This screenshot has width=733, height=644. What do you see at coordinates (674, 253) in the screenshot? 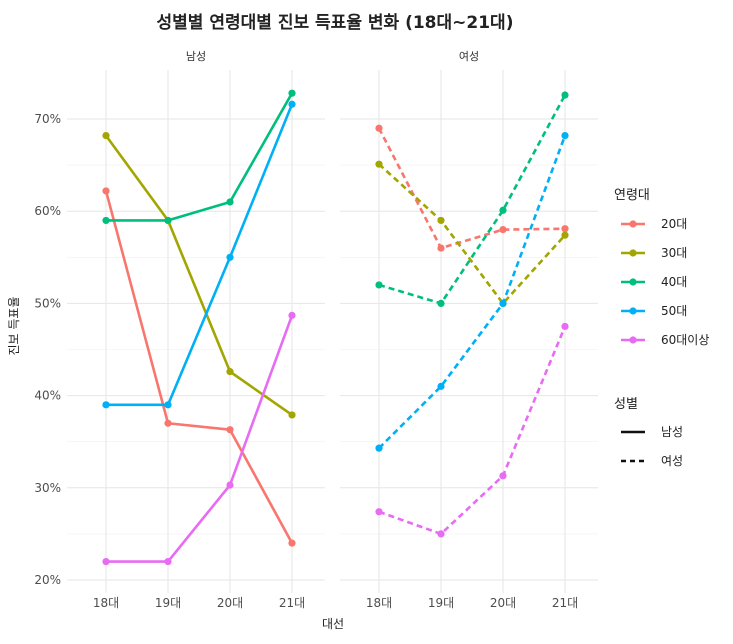
I see `legend-label-age: 30대` at bounding box center [674, 253].